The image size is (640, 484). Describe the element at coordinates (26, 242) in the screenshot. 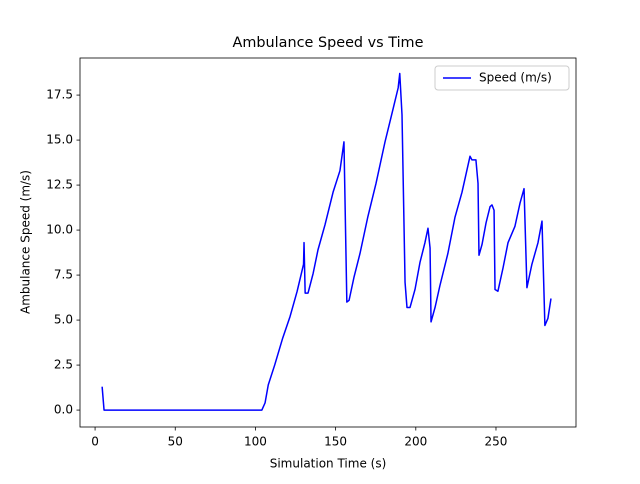

I see `y-axis-label: Ambulance Speed (m/s)` at that location.